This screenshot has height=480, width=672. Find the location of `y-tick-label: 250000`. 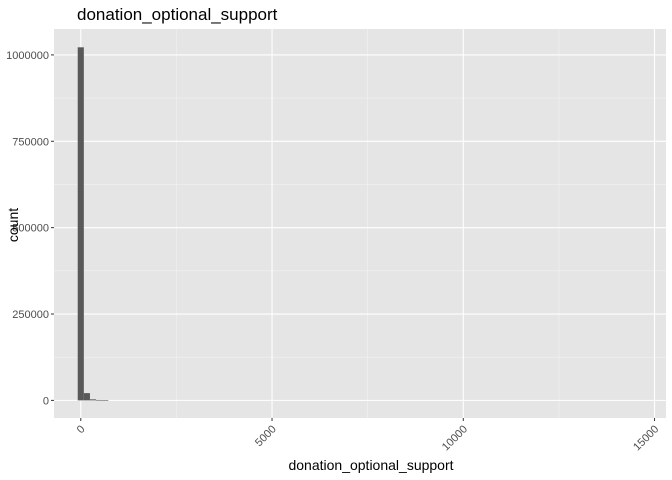

y-tick-label: 250000 is located at coordinates (30, 315).